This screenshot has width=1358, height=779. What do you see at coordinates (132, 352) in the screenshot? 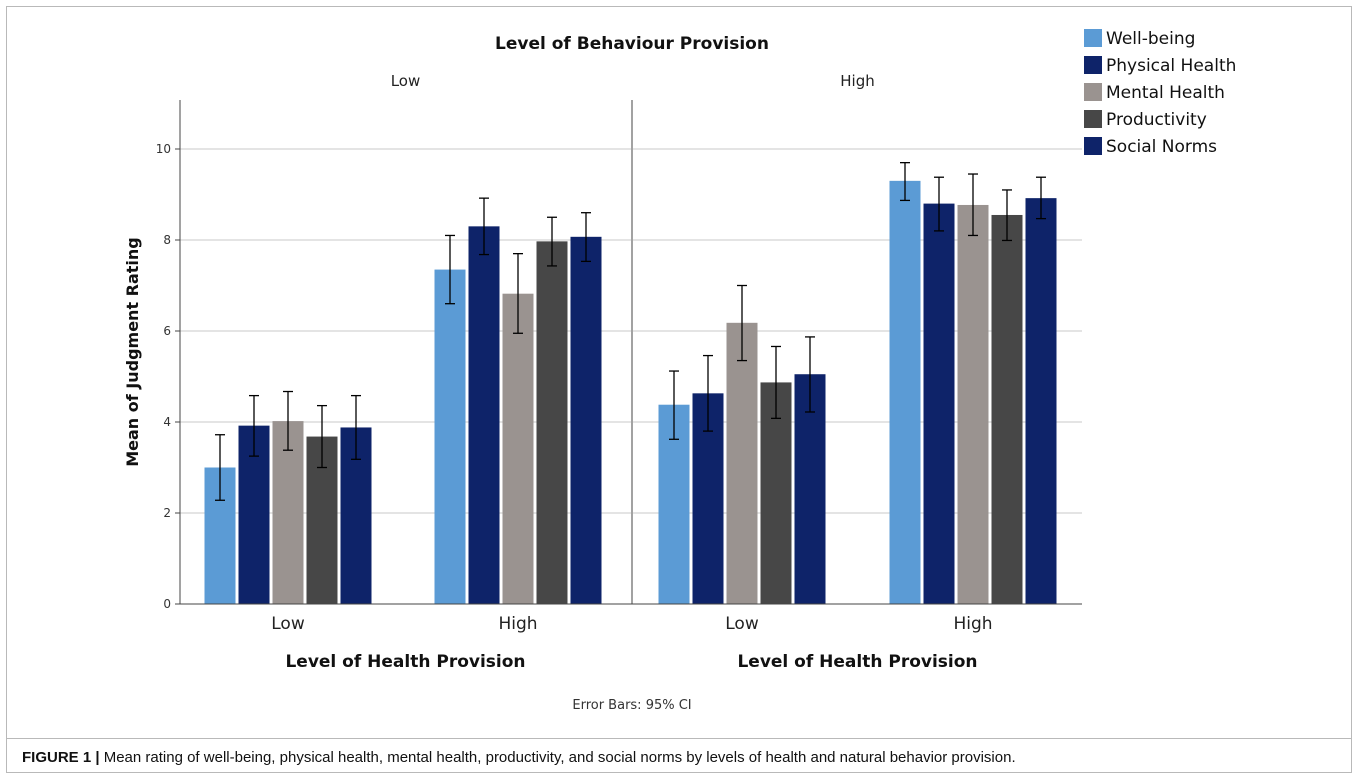
I see `y-axis-title: Mean of Judgment Rating` at bounding box center [132, 352].